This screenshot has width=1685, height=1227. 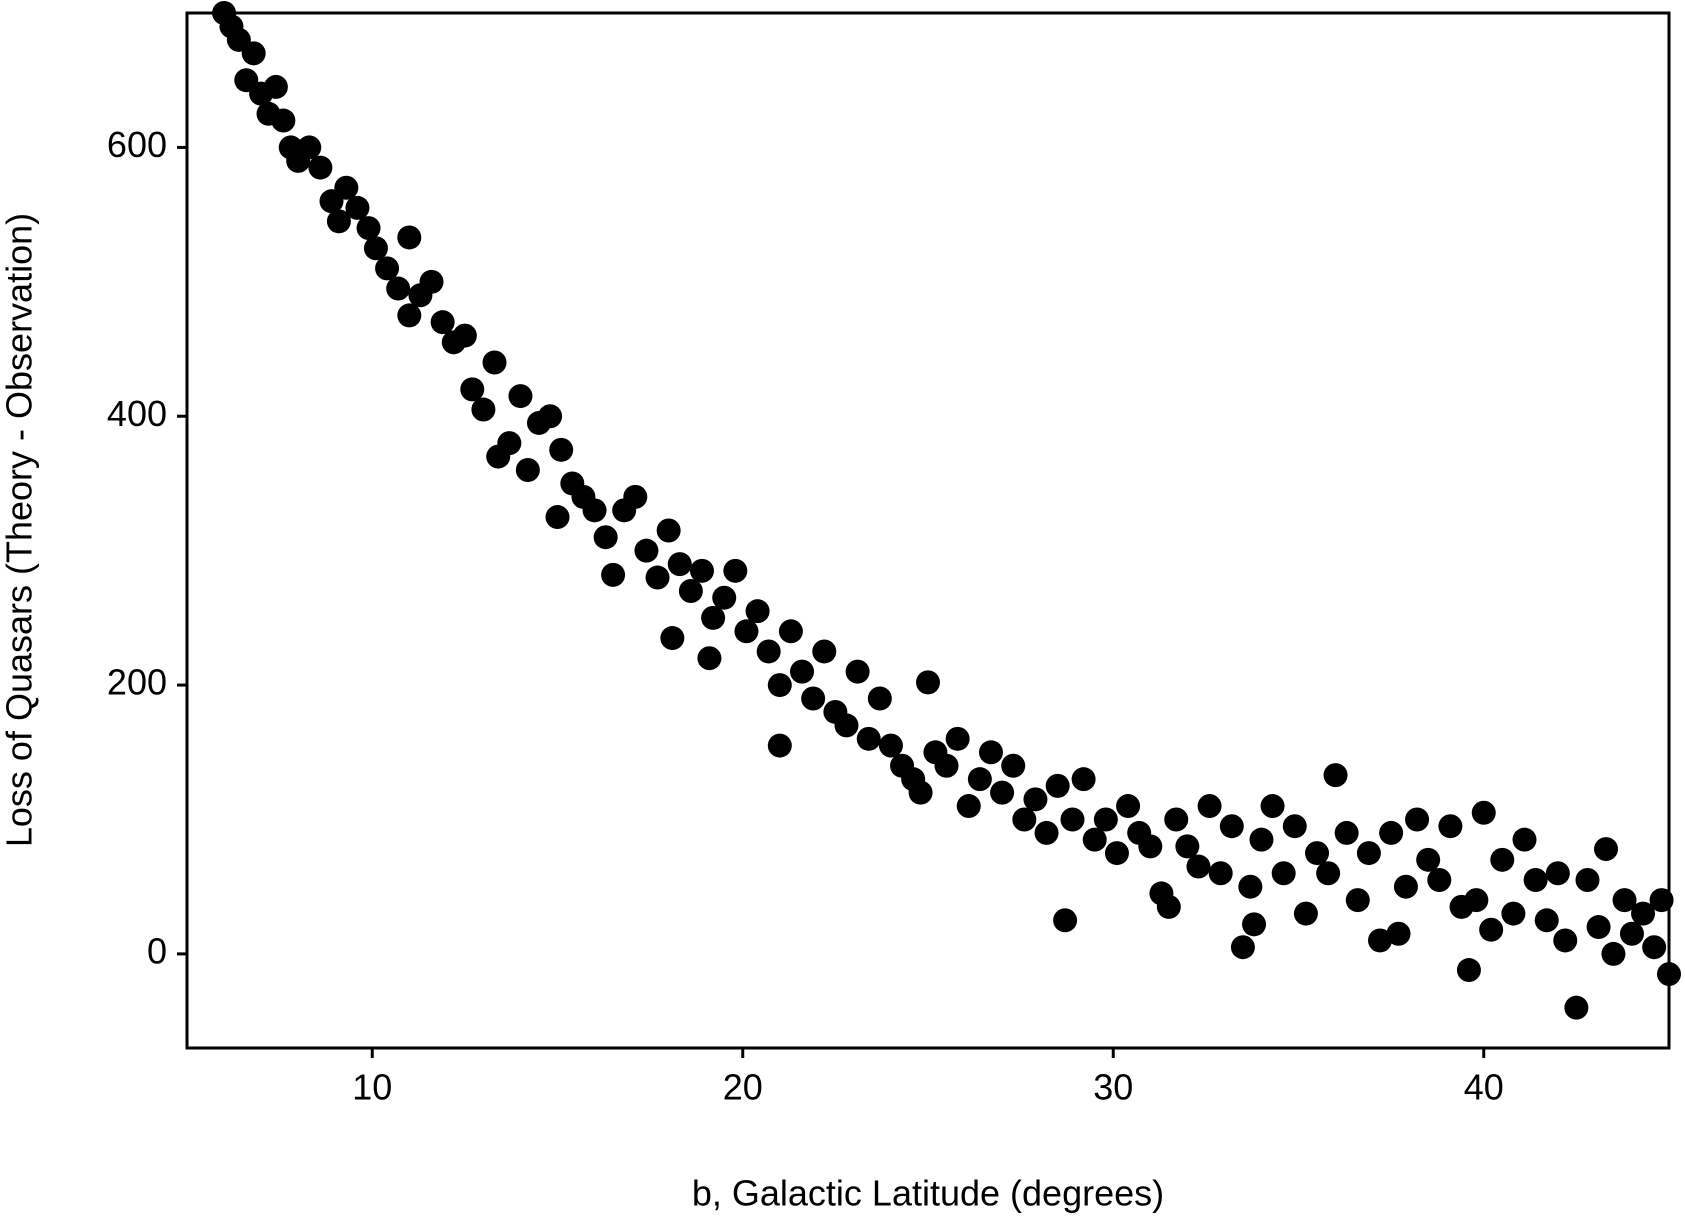 I want to click on x-axis-label: b, Galactic Latitude (degrees), so click(x=928, y=1193).